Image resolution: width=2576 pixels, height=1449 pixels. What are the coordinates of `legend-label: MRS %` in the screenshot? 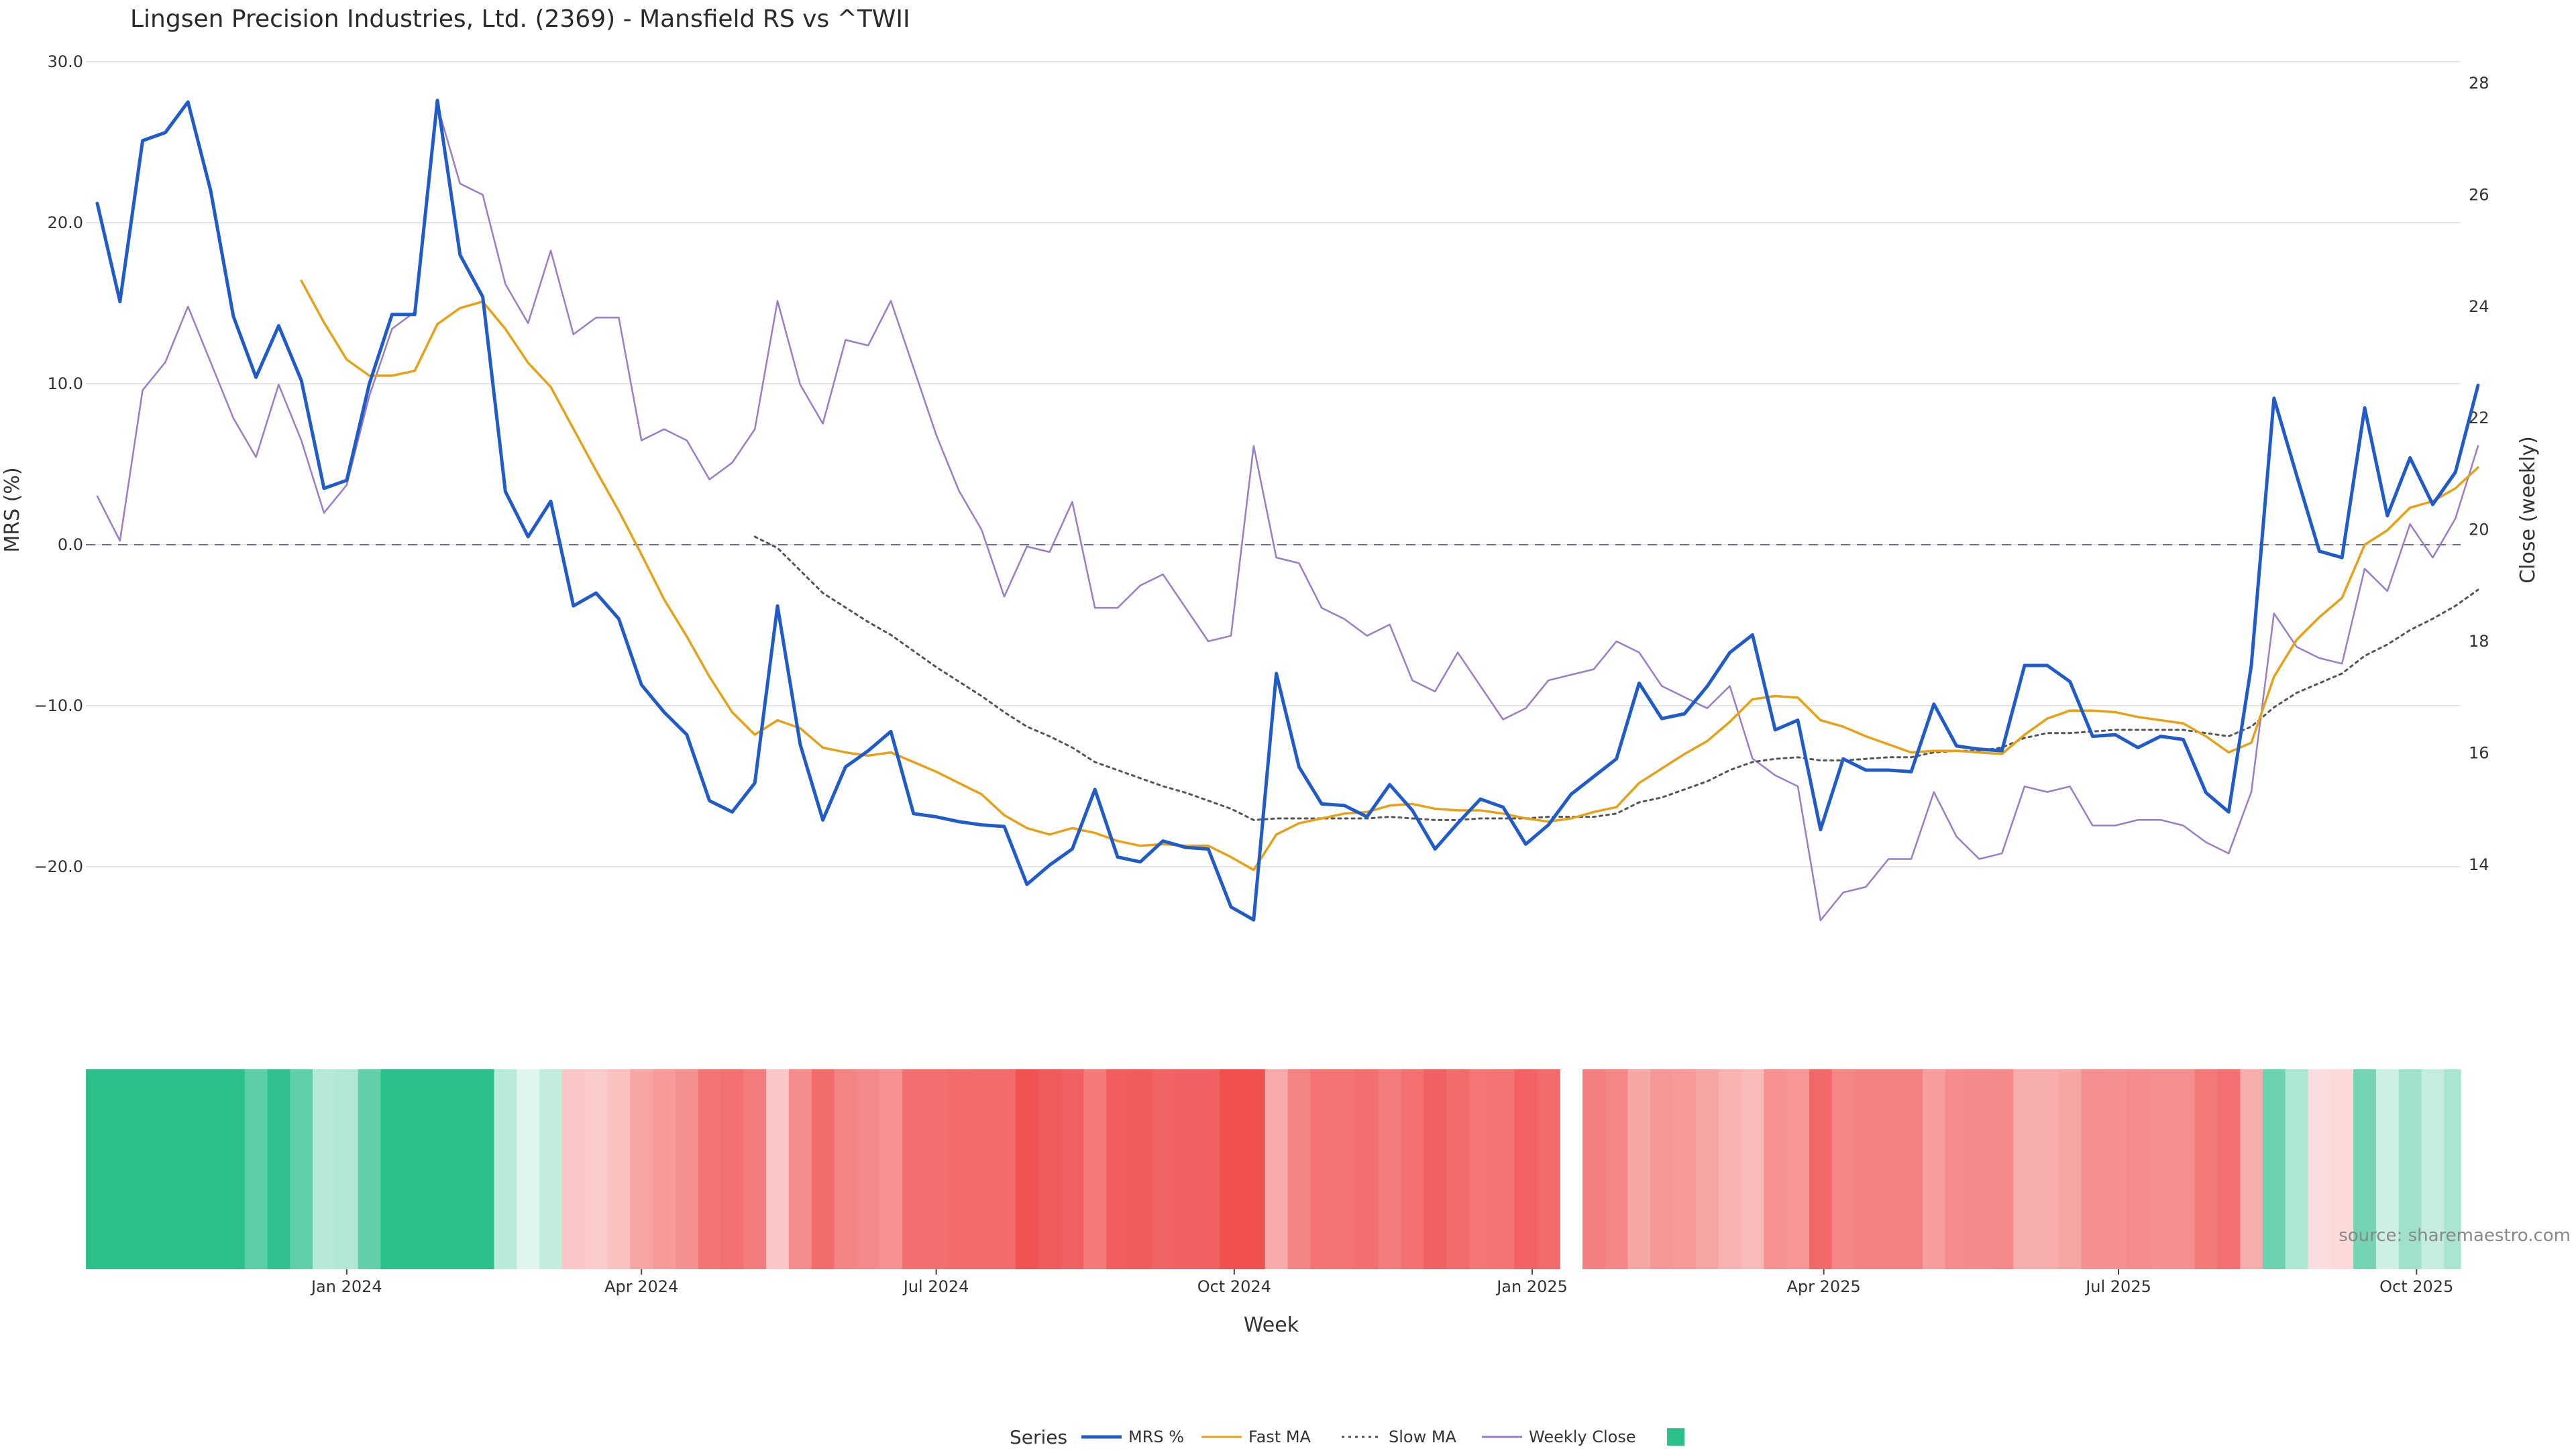 It's located at (1156, 1437).